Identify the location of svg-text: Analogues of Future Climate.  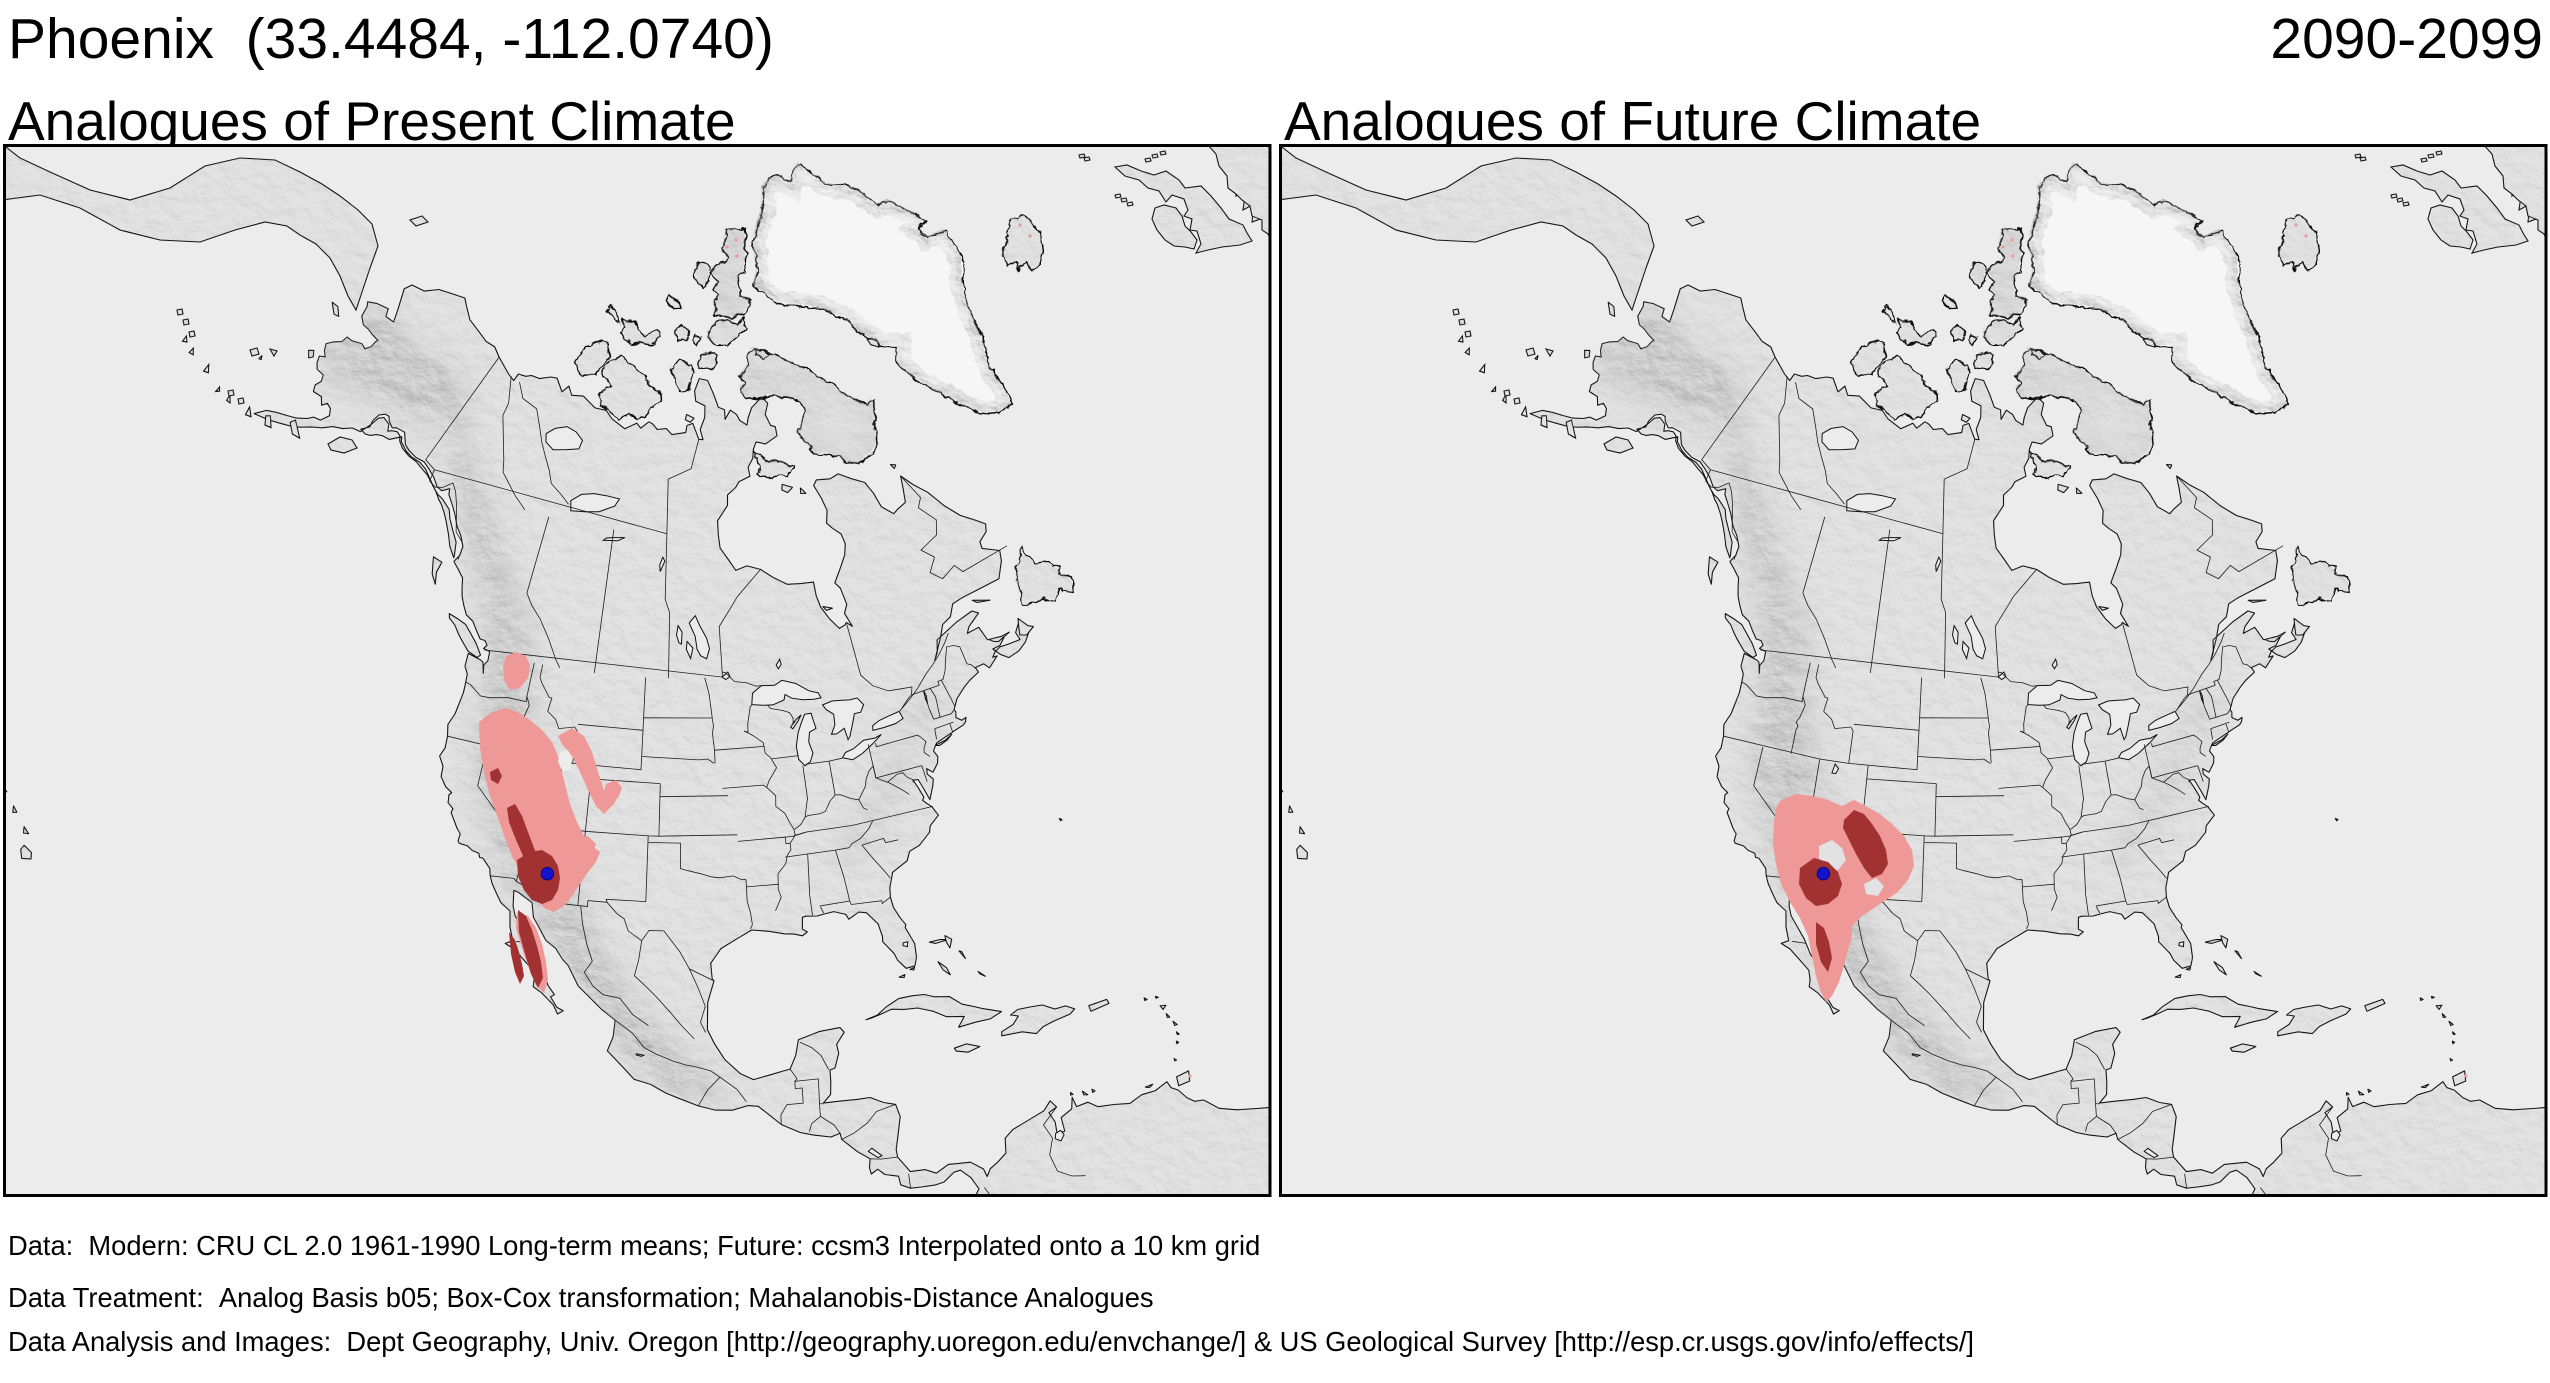
(1632, 121).